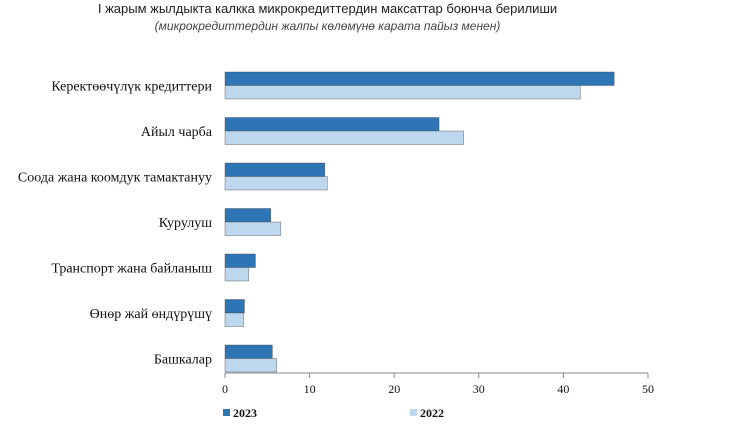  Describe the element at coordinates (226, 412) in the screenshot. I see `legend-swatch-2023` at that location.